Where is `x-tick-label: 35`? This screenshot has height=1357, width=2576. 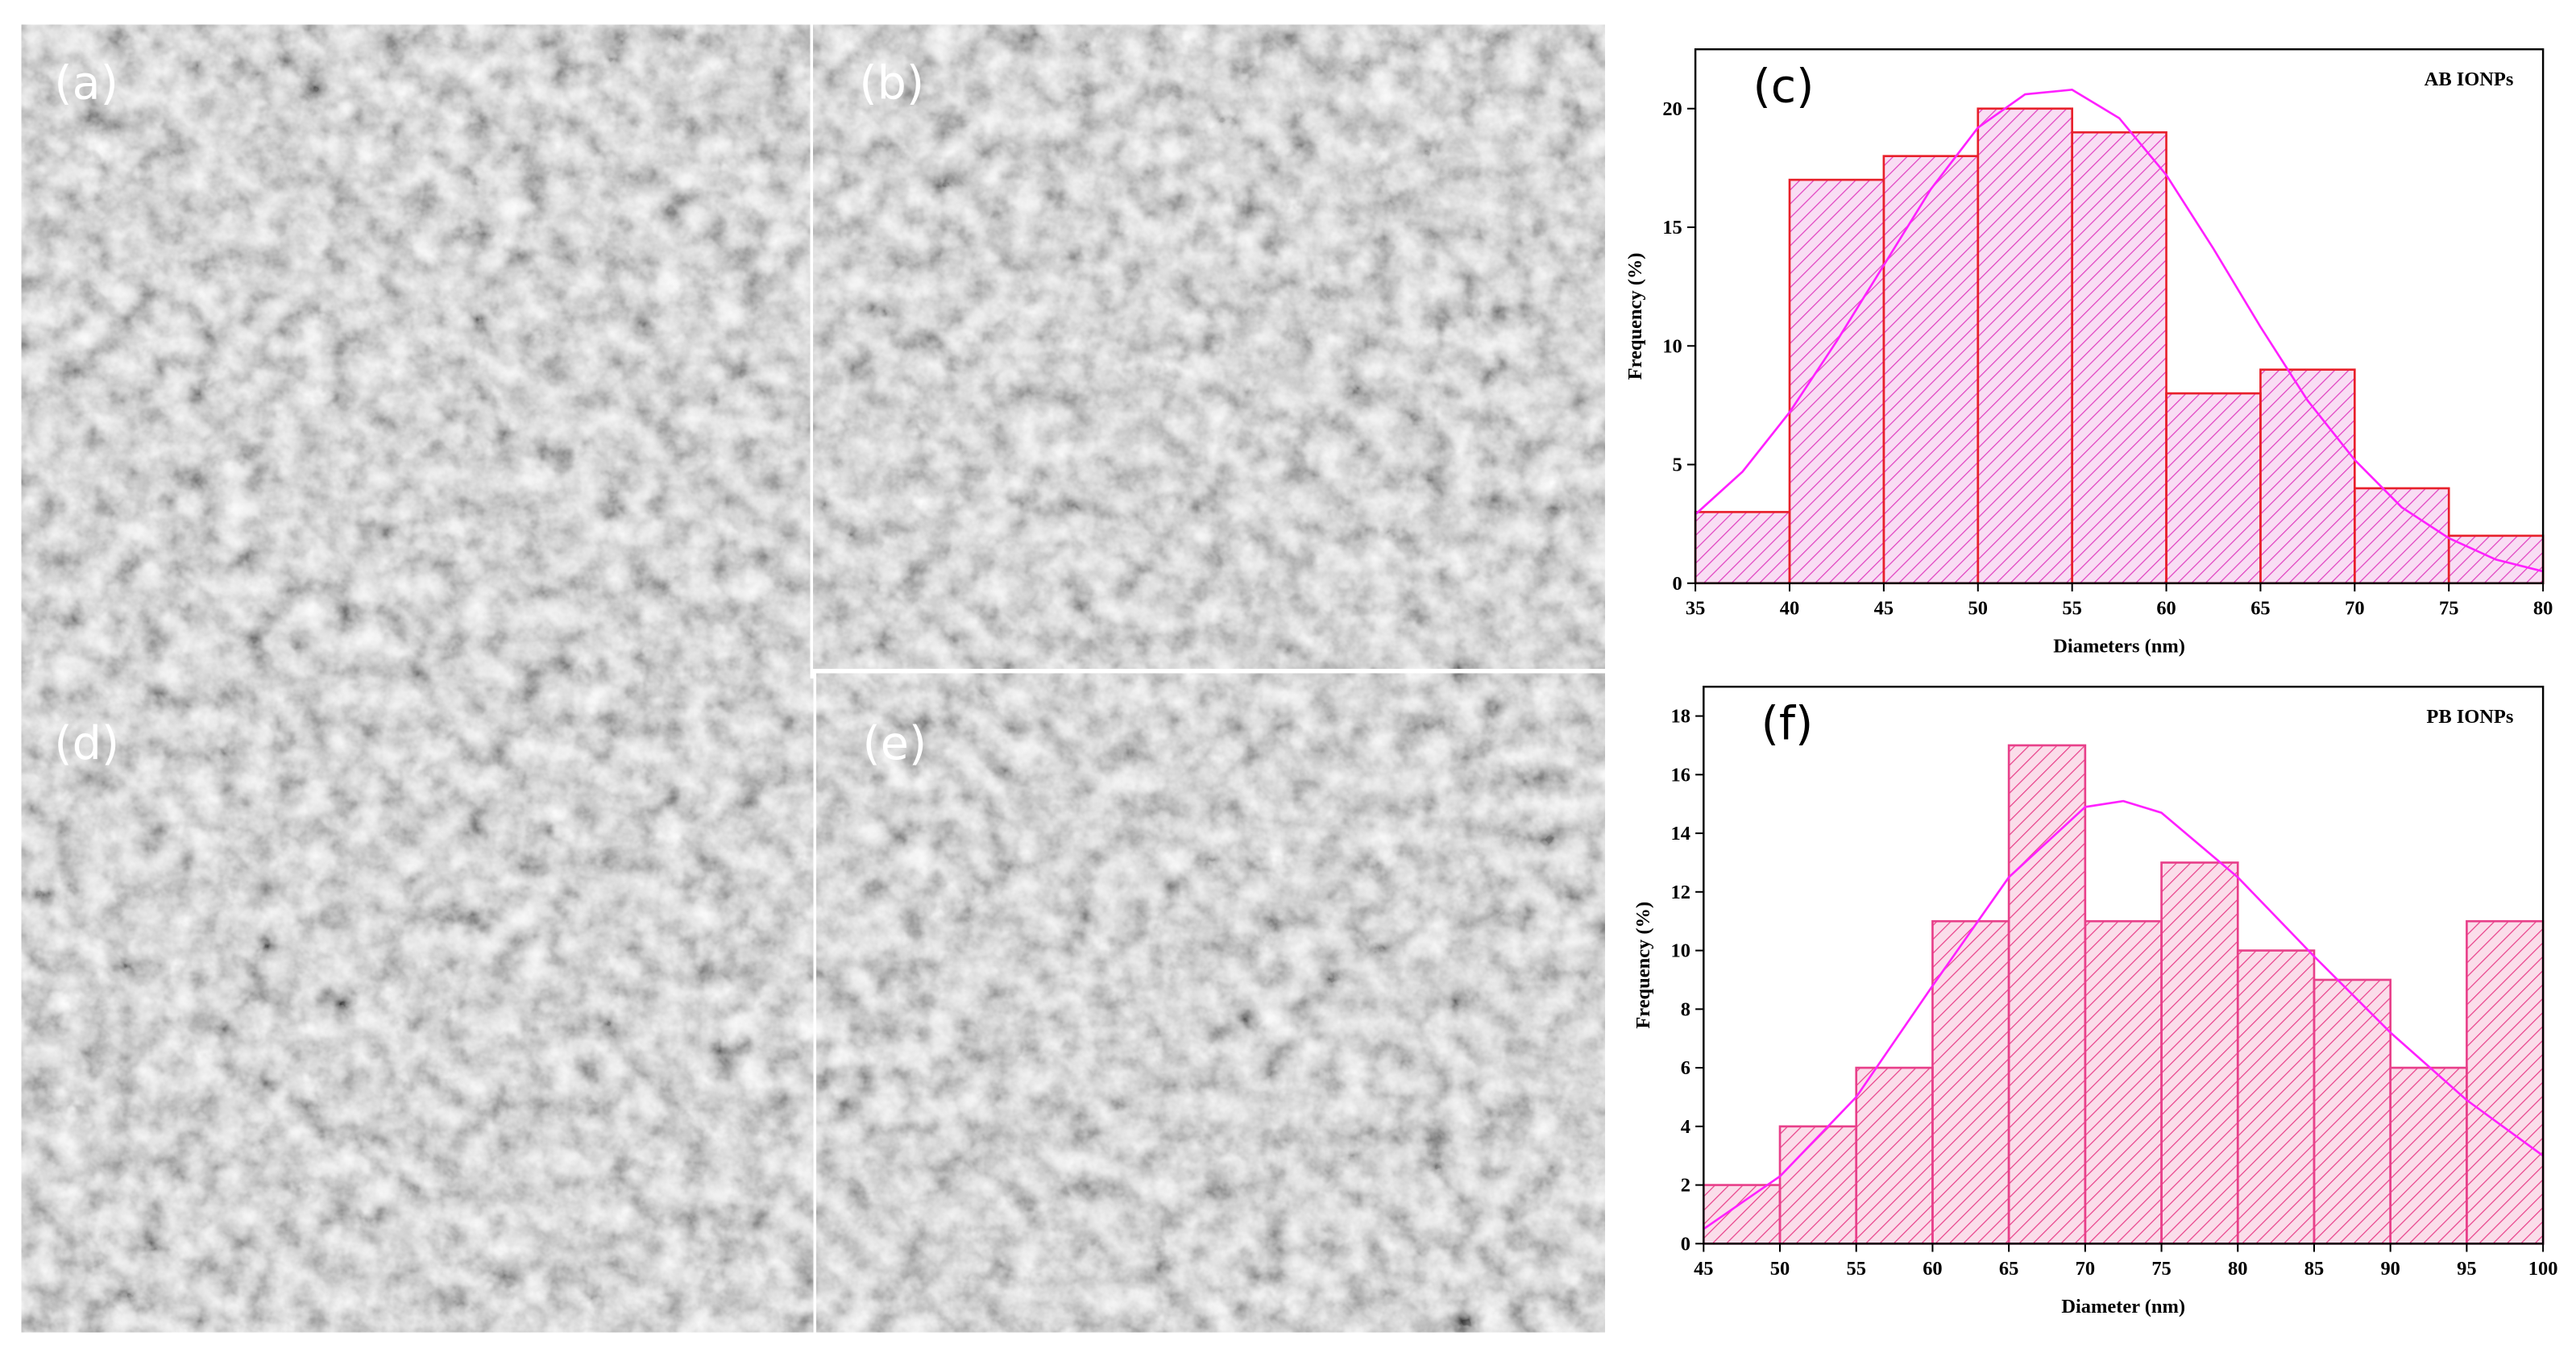 x-tick-label: 35 is located at coordinates (1696, 608).